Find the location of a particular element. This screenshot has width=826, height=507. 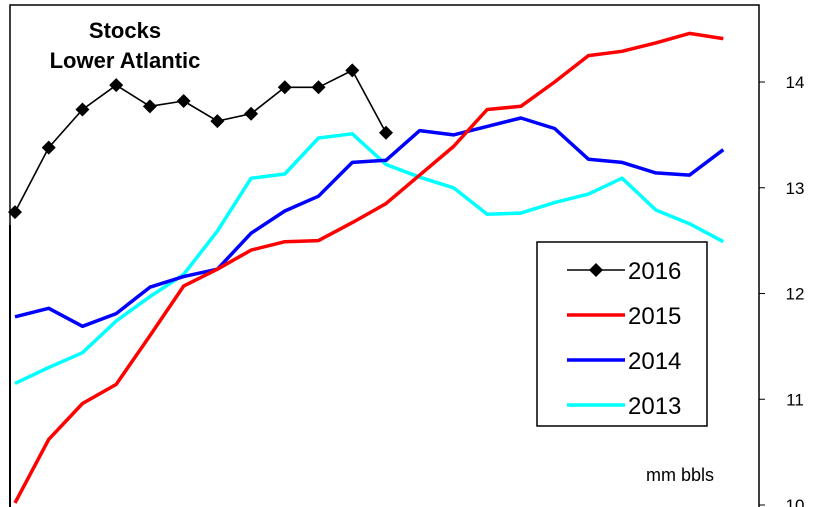

series-line-2016 is located at coordinates (200, 141).